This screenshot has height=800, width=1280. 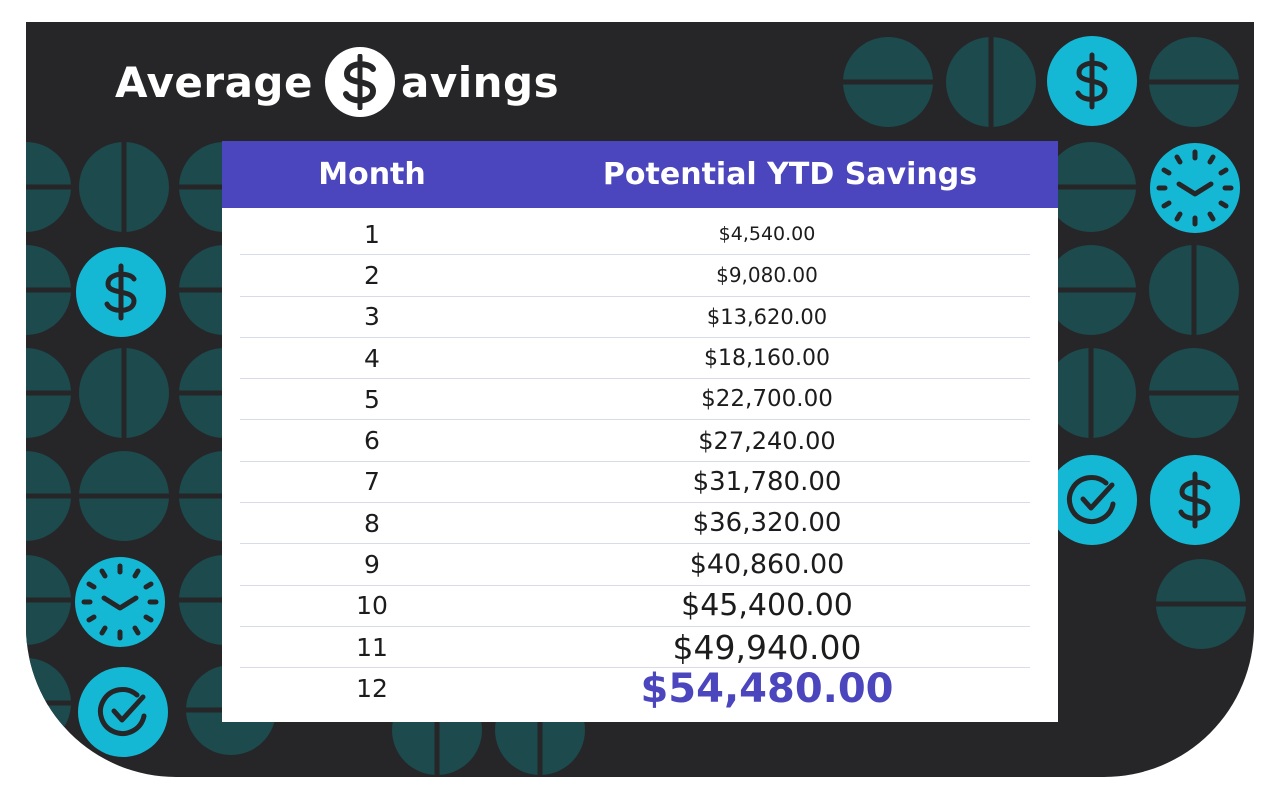 I want to click on month-cell: 6, so click(x=372, y=441).